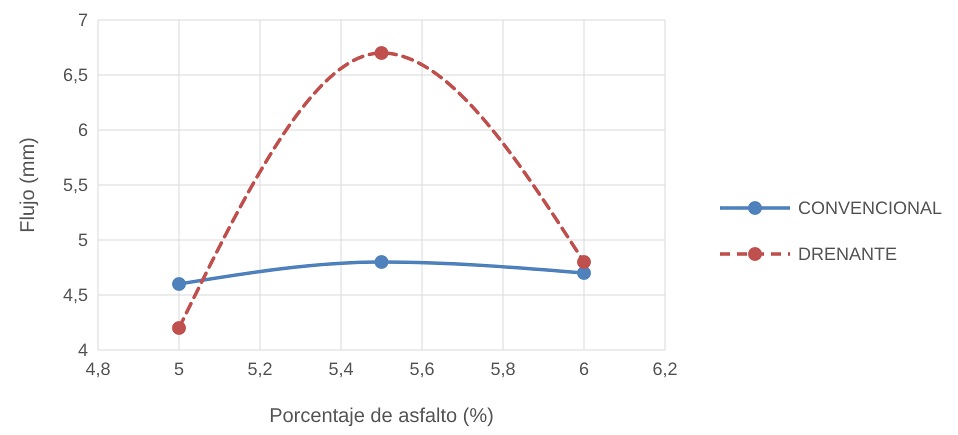 Image resolution: width=958 pixels, height=435 pixels. What do you see at coordinates (75, 184) in the screenshot?
I see `y-tick-label: 5,5` at bounding box center [75, 184].